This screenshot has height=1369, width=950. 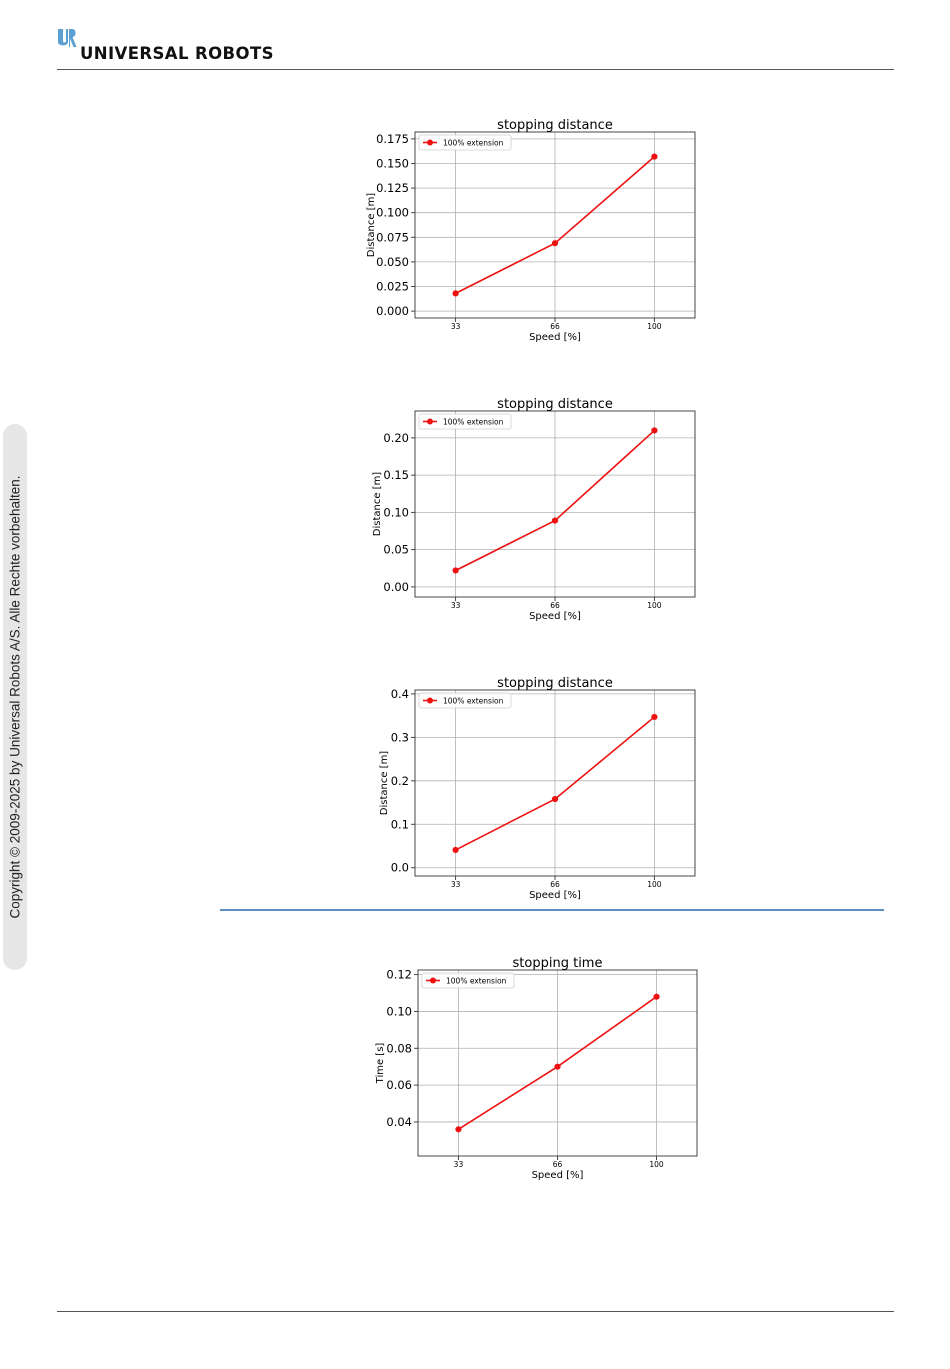 What do you see at coordinates (400, 737) in the screenshot?
I see `y-tick-label: 0.3` at bounding box center [400, 737].